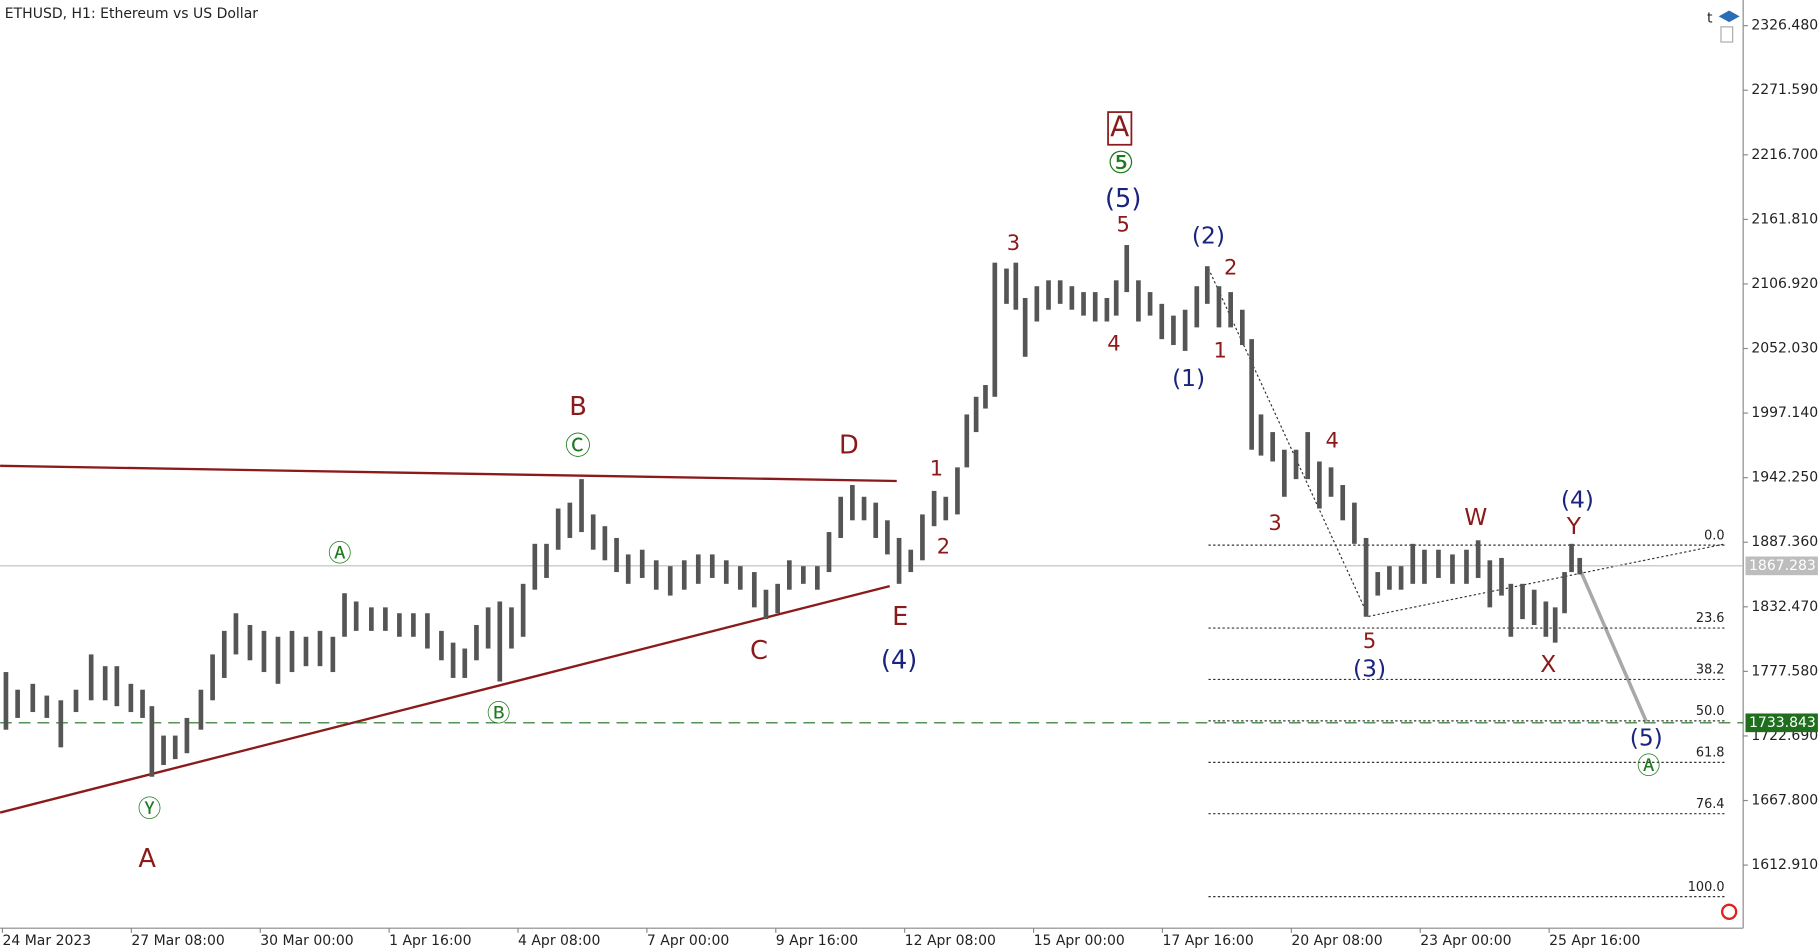 This screenshot has height=948, width=1818. I want to click on y-tick-label: 1612.910, so click(1784, 865).